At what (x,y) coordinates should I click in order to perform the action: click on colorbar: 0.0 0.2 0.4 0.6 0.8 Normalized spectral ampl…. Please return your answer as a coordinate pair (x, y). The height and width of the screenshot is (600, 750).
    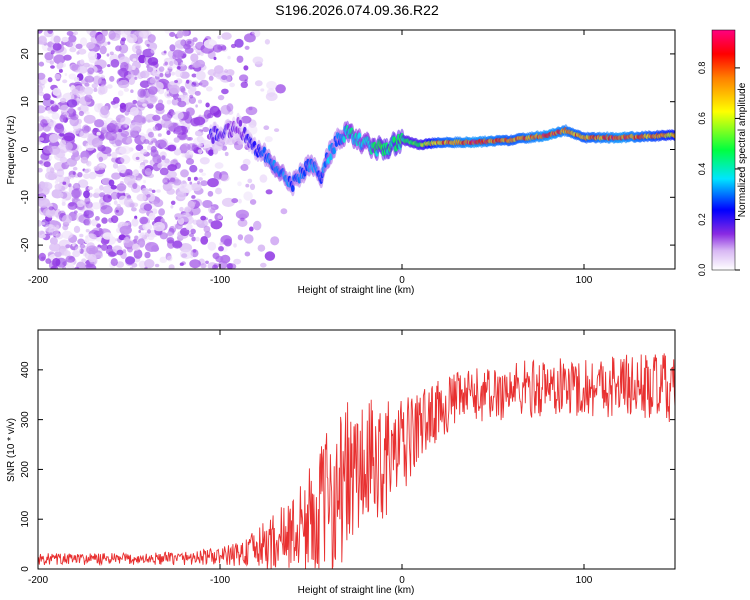
    Looking at the image, I should click on (722, 152).